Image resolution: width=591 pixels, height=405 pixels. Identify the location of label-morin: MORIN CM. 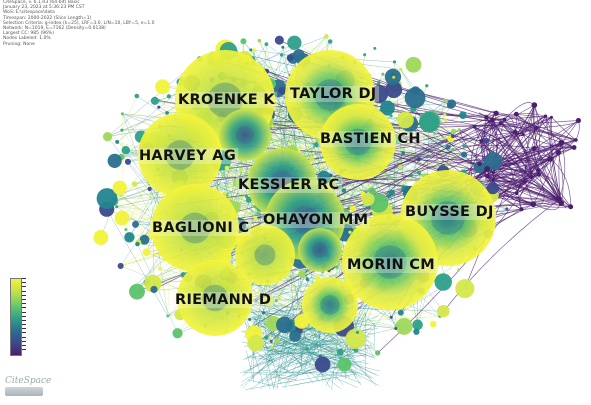
(391, 265).